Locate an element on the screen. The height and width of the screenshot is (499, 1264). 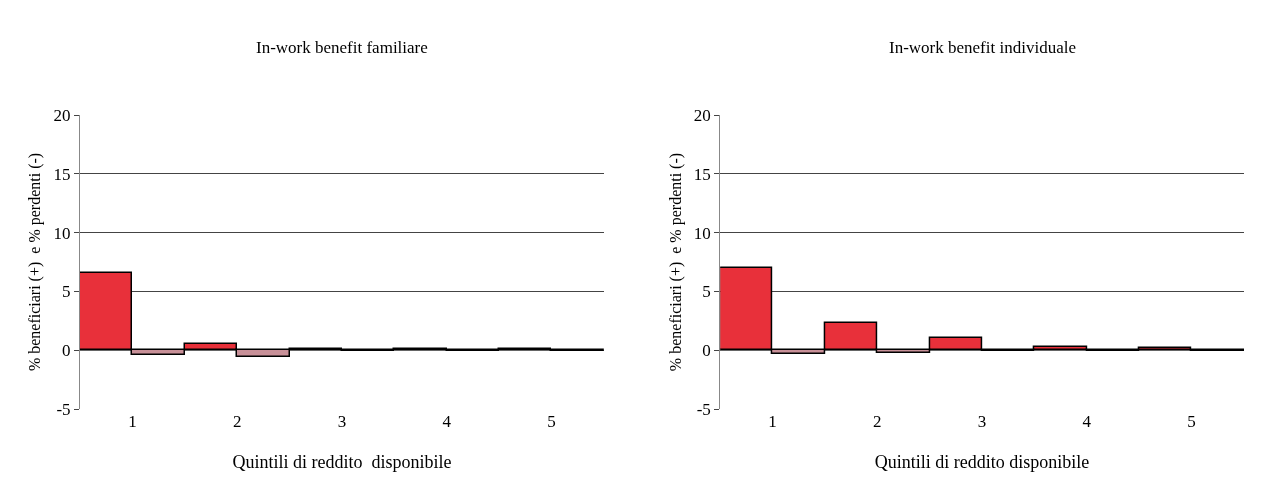
chart-title: In-work benefit individuale is located at coordinates (982, 47).